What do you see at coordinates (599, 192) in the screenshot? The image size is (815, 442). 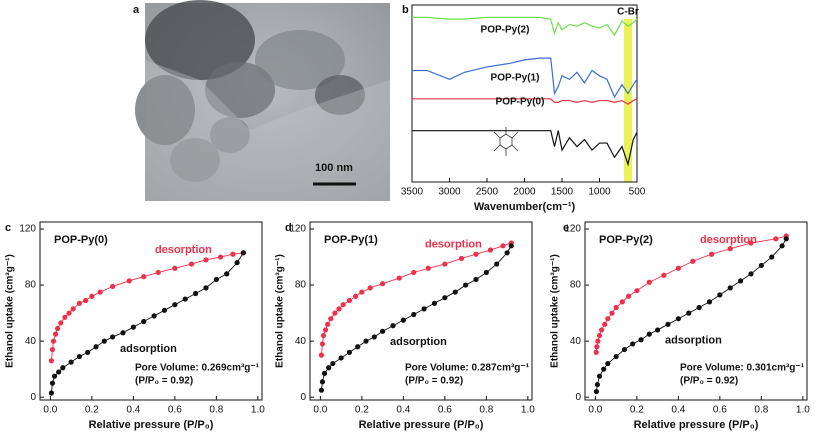 I see `x-tick-label: 1000` at bounding box center [599, 192].